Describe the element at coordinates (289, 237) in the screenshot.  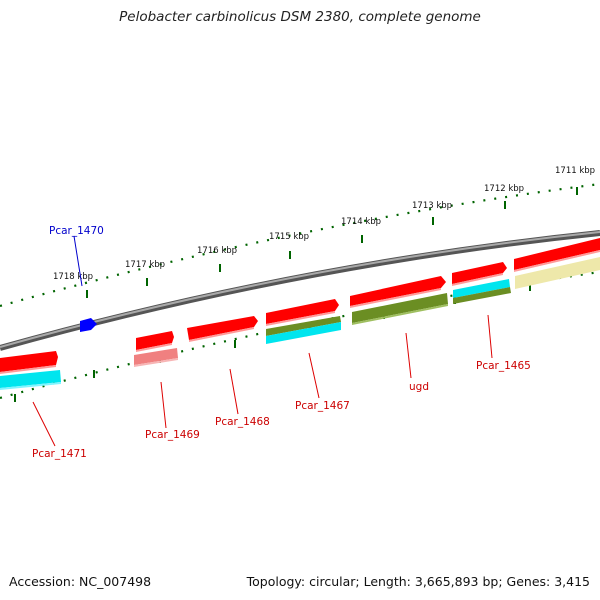
I see `scale-label-1715: 1715 kbp` at that location.